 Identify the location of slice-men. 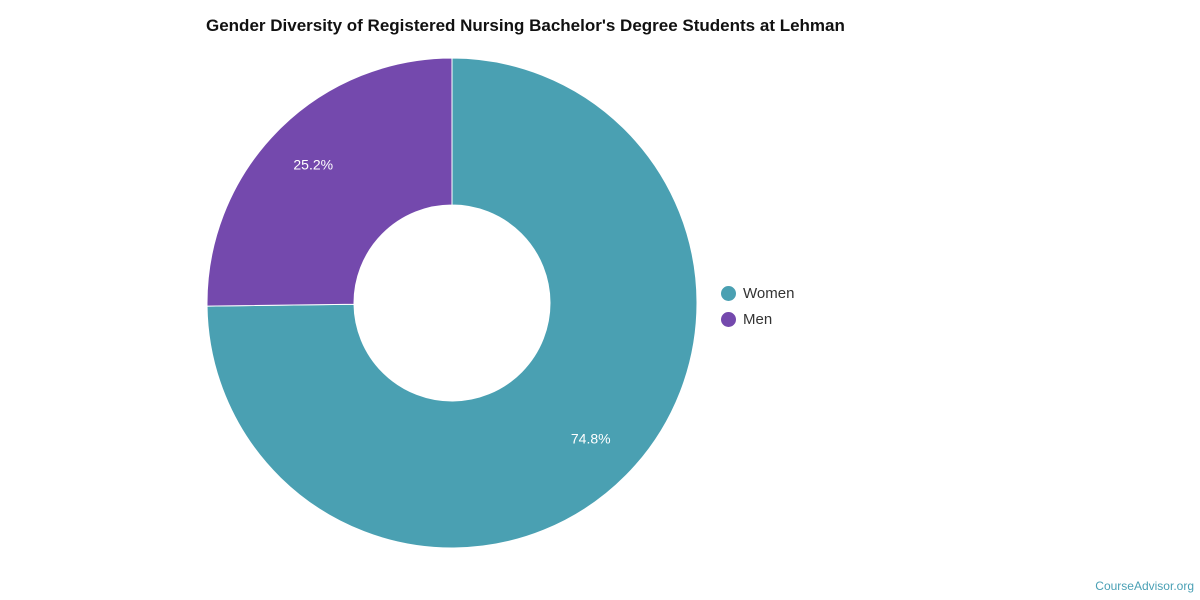
(329, 182).